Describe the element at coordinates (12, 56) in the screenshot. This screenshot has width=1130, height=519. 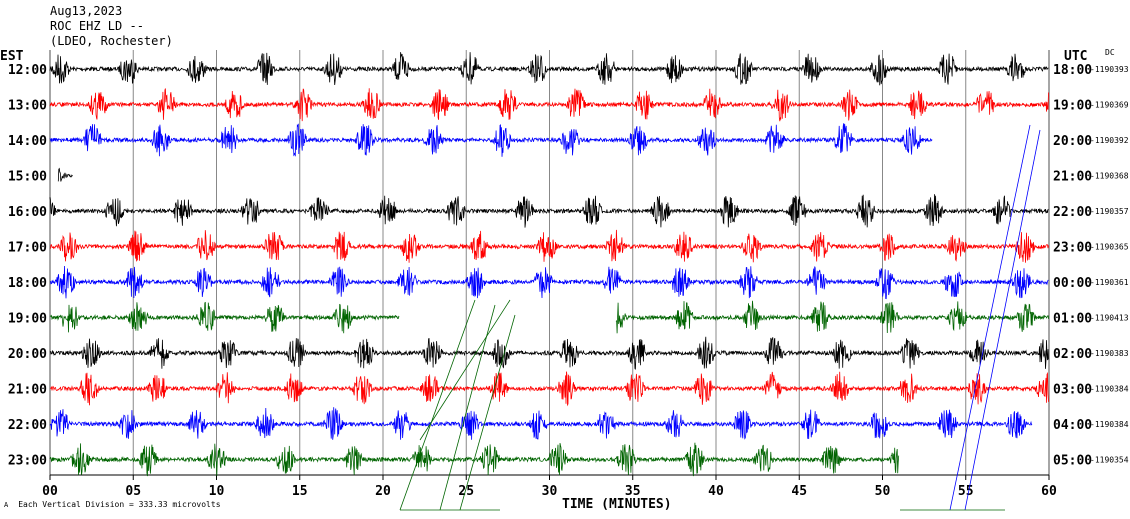
I see `est-axis-label: EST` at that location.